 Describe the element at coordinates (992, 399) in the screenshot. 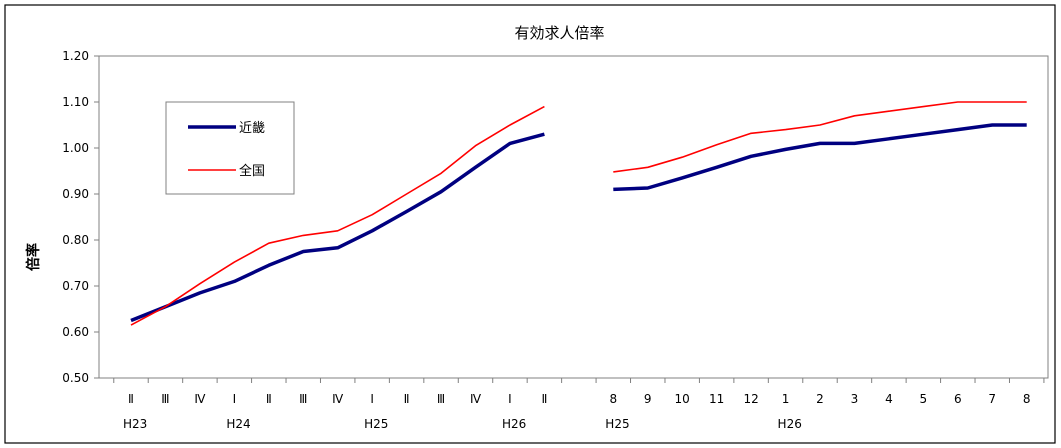

I see `x-tick-label: 7` at that location.